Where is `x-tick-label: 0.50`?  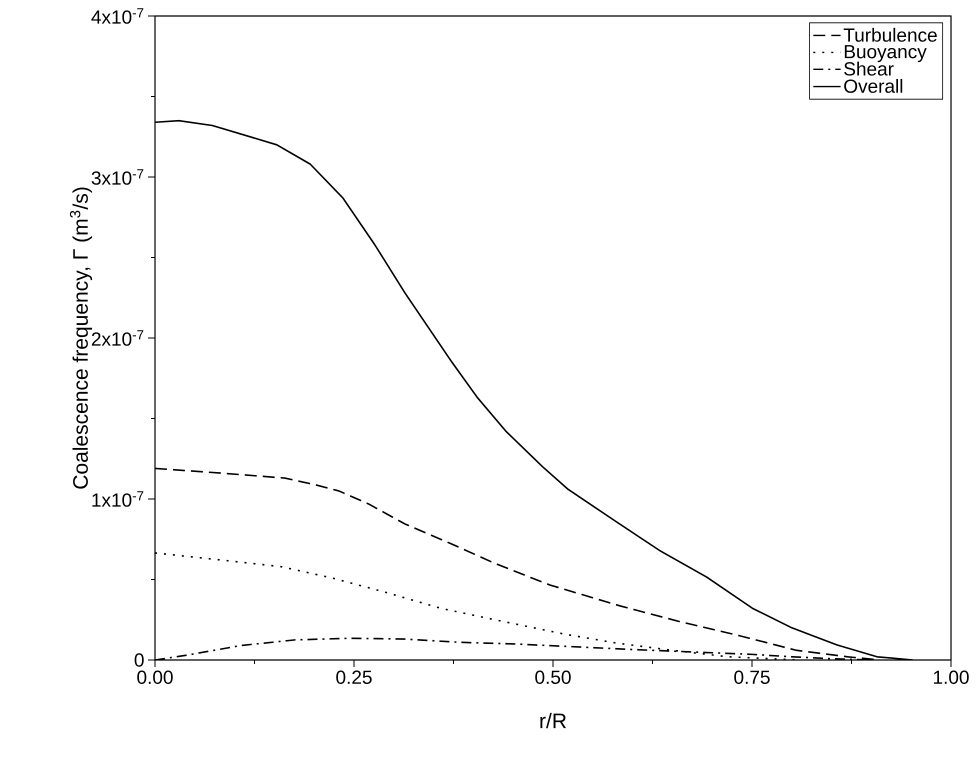
x-tick-label: 0.50 is located at coordinates (553, 677).